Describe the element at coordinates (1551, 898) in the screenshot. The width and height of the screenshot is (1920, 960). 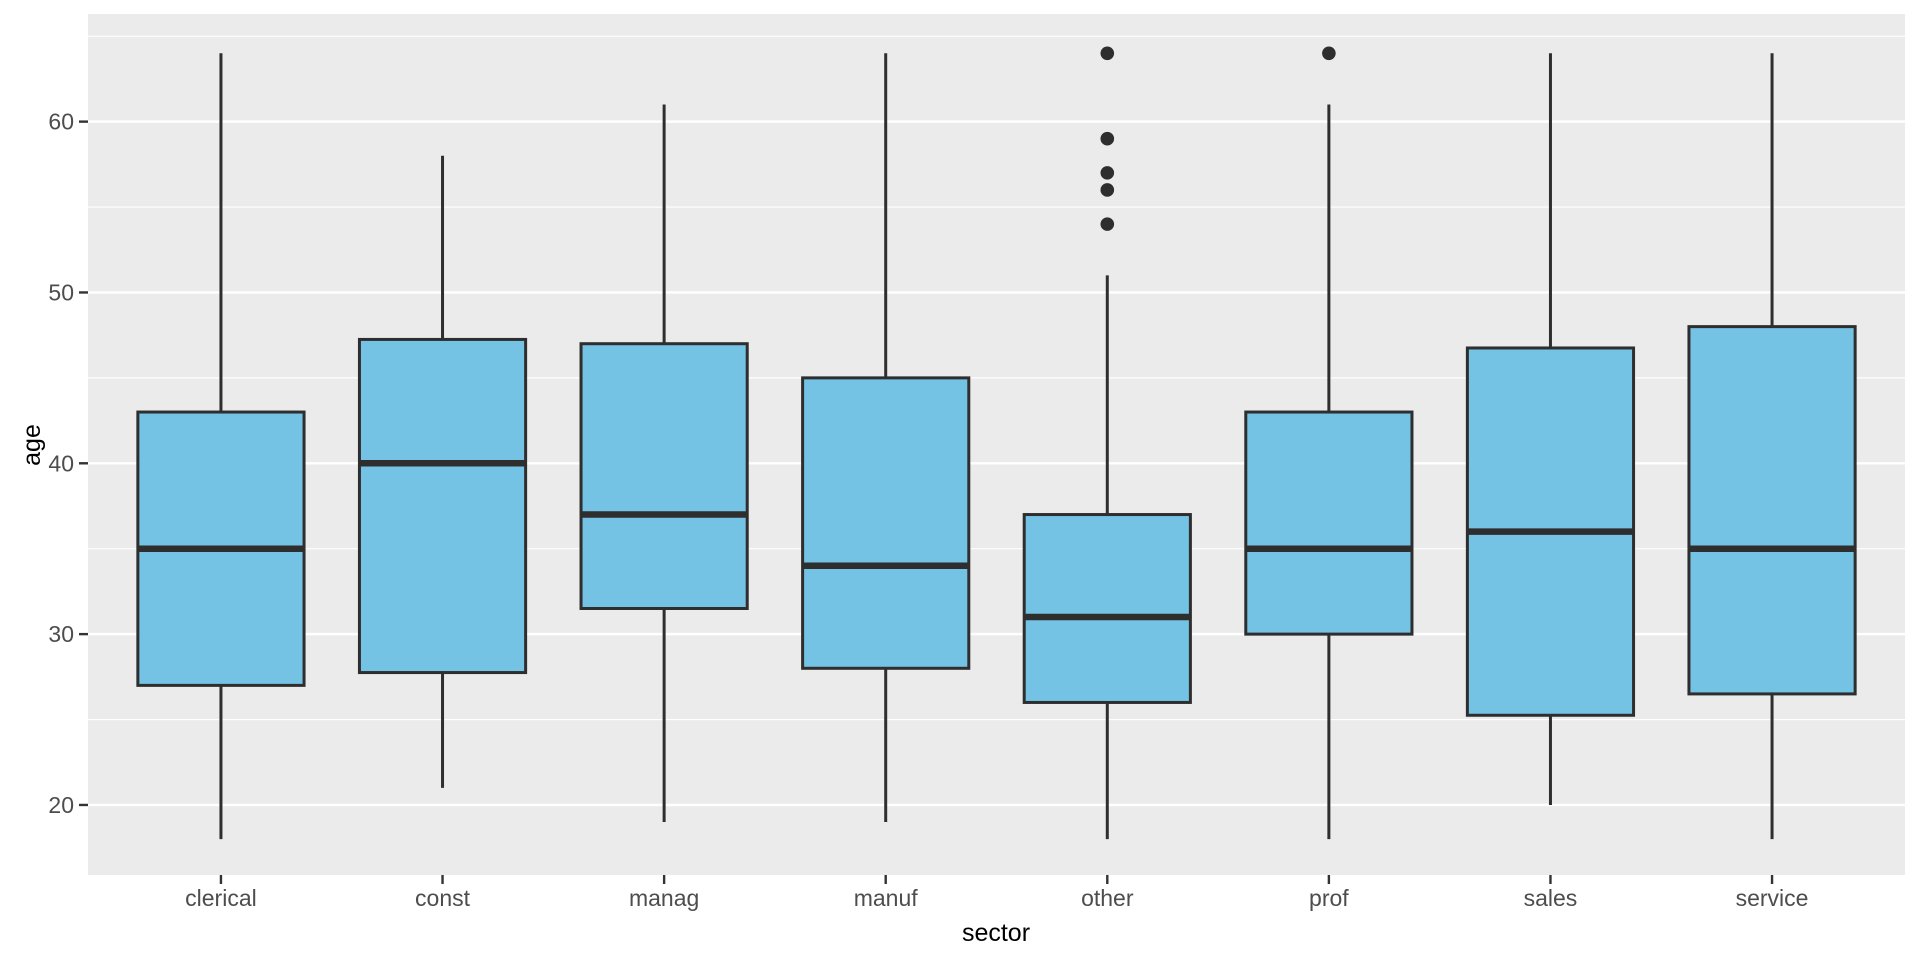
I see `x-tick-label-sales: sales` at that location.